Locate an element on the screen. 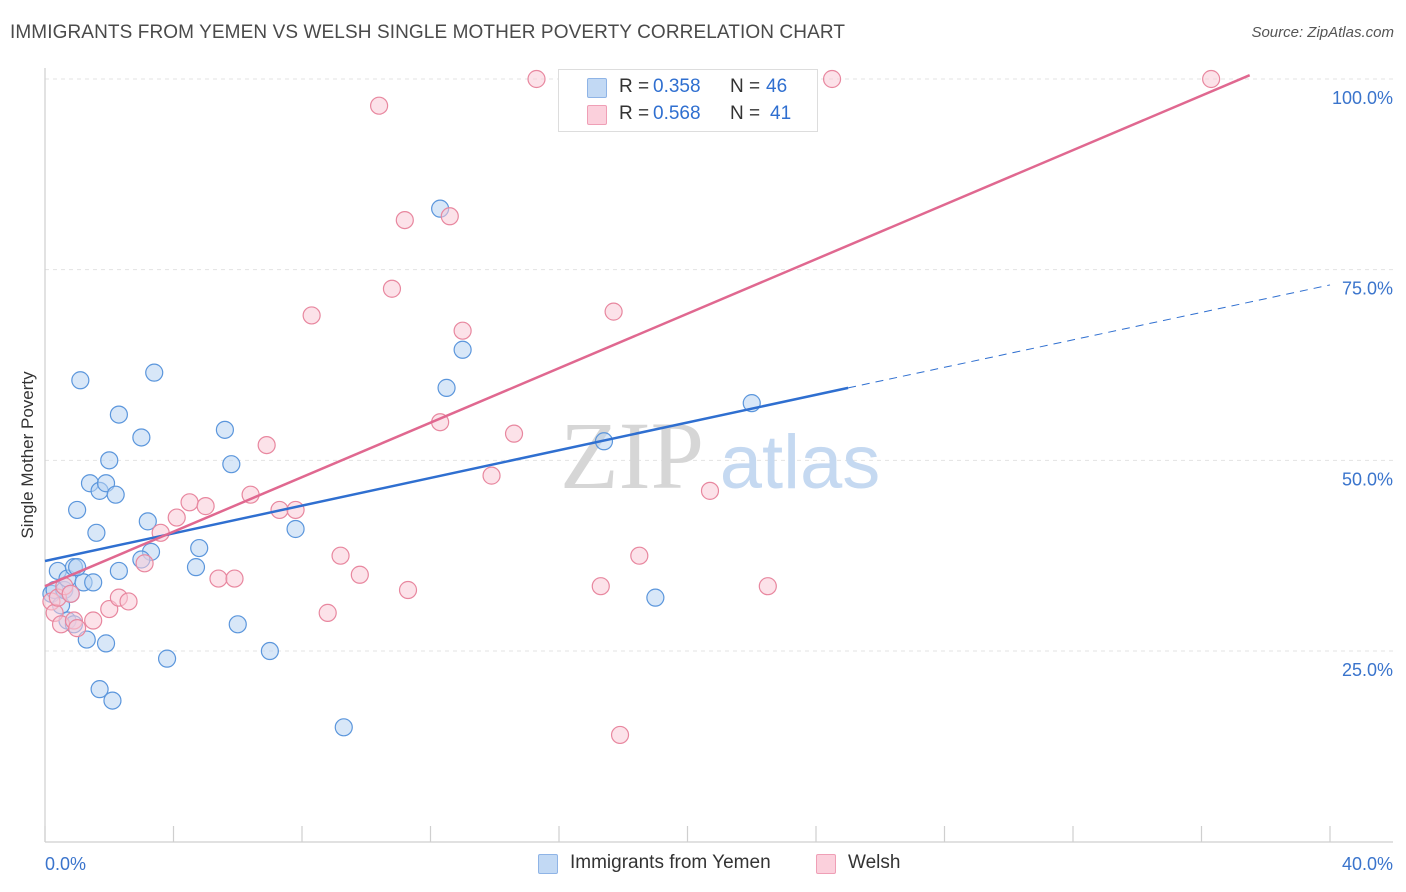 The height and width of the screenshot is (892, 1406). source-label: Source: ZipAtlas.com is located at coordinates (1322, 32).